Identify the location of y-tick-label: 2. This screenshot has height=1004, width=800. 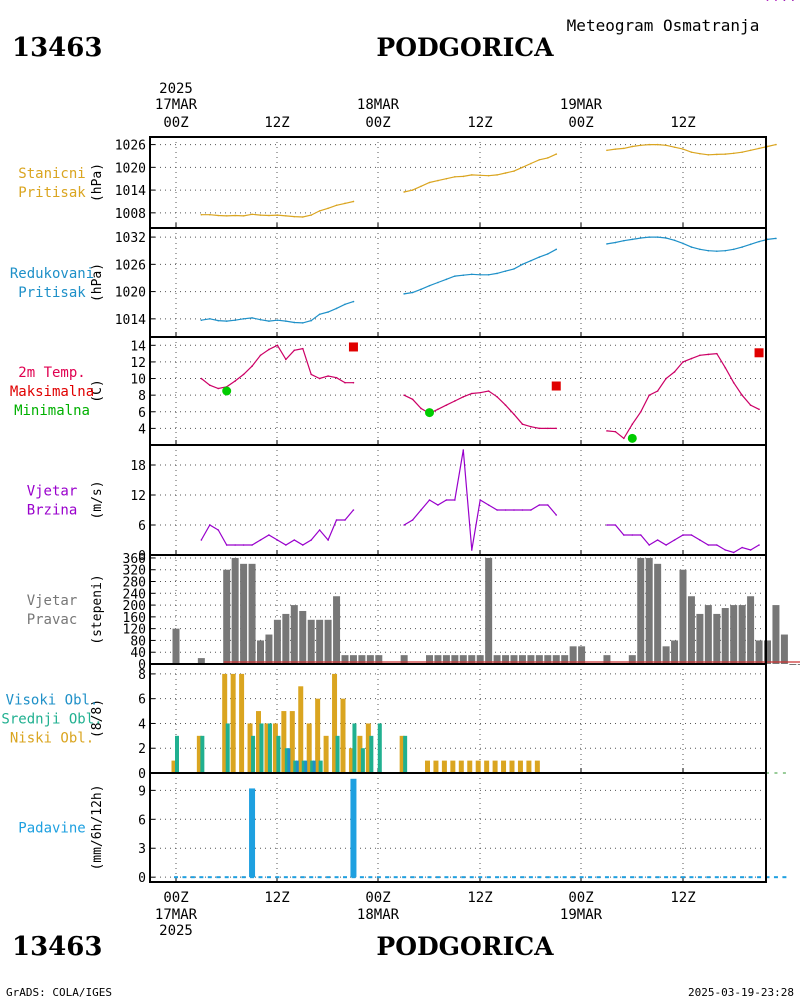
(142, 749).